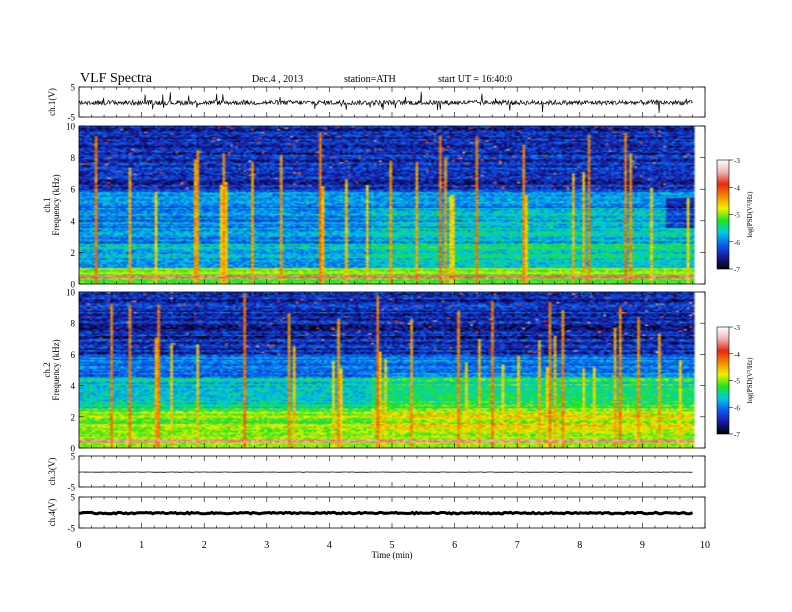  What do you see at coordinates (370, 79) in the screenshot?
I see `station-label: station=ATH` at bounding box center [370, 79].